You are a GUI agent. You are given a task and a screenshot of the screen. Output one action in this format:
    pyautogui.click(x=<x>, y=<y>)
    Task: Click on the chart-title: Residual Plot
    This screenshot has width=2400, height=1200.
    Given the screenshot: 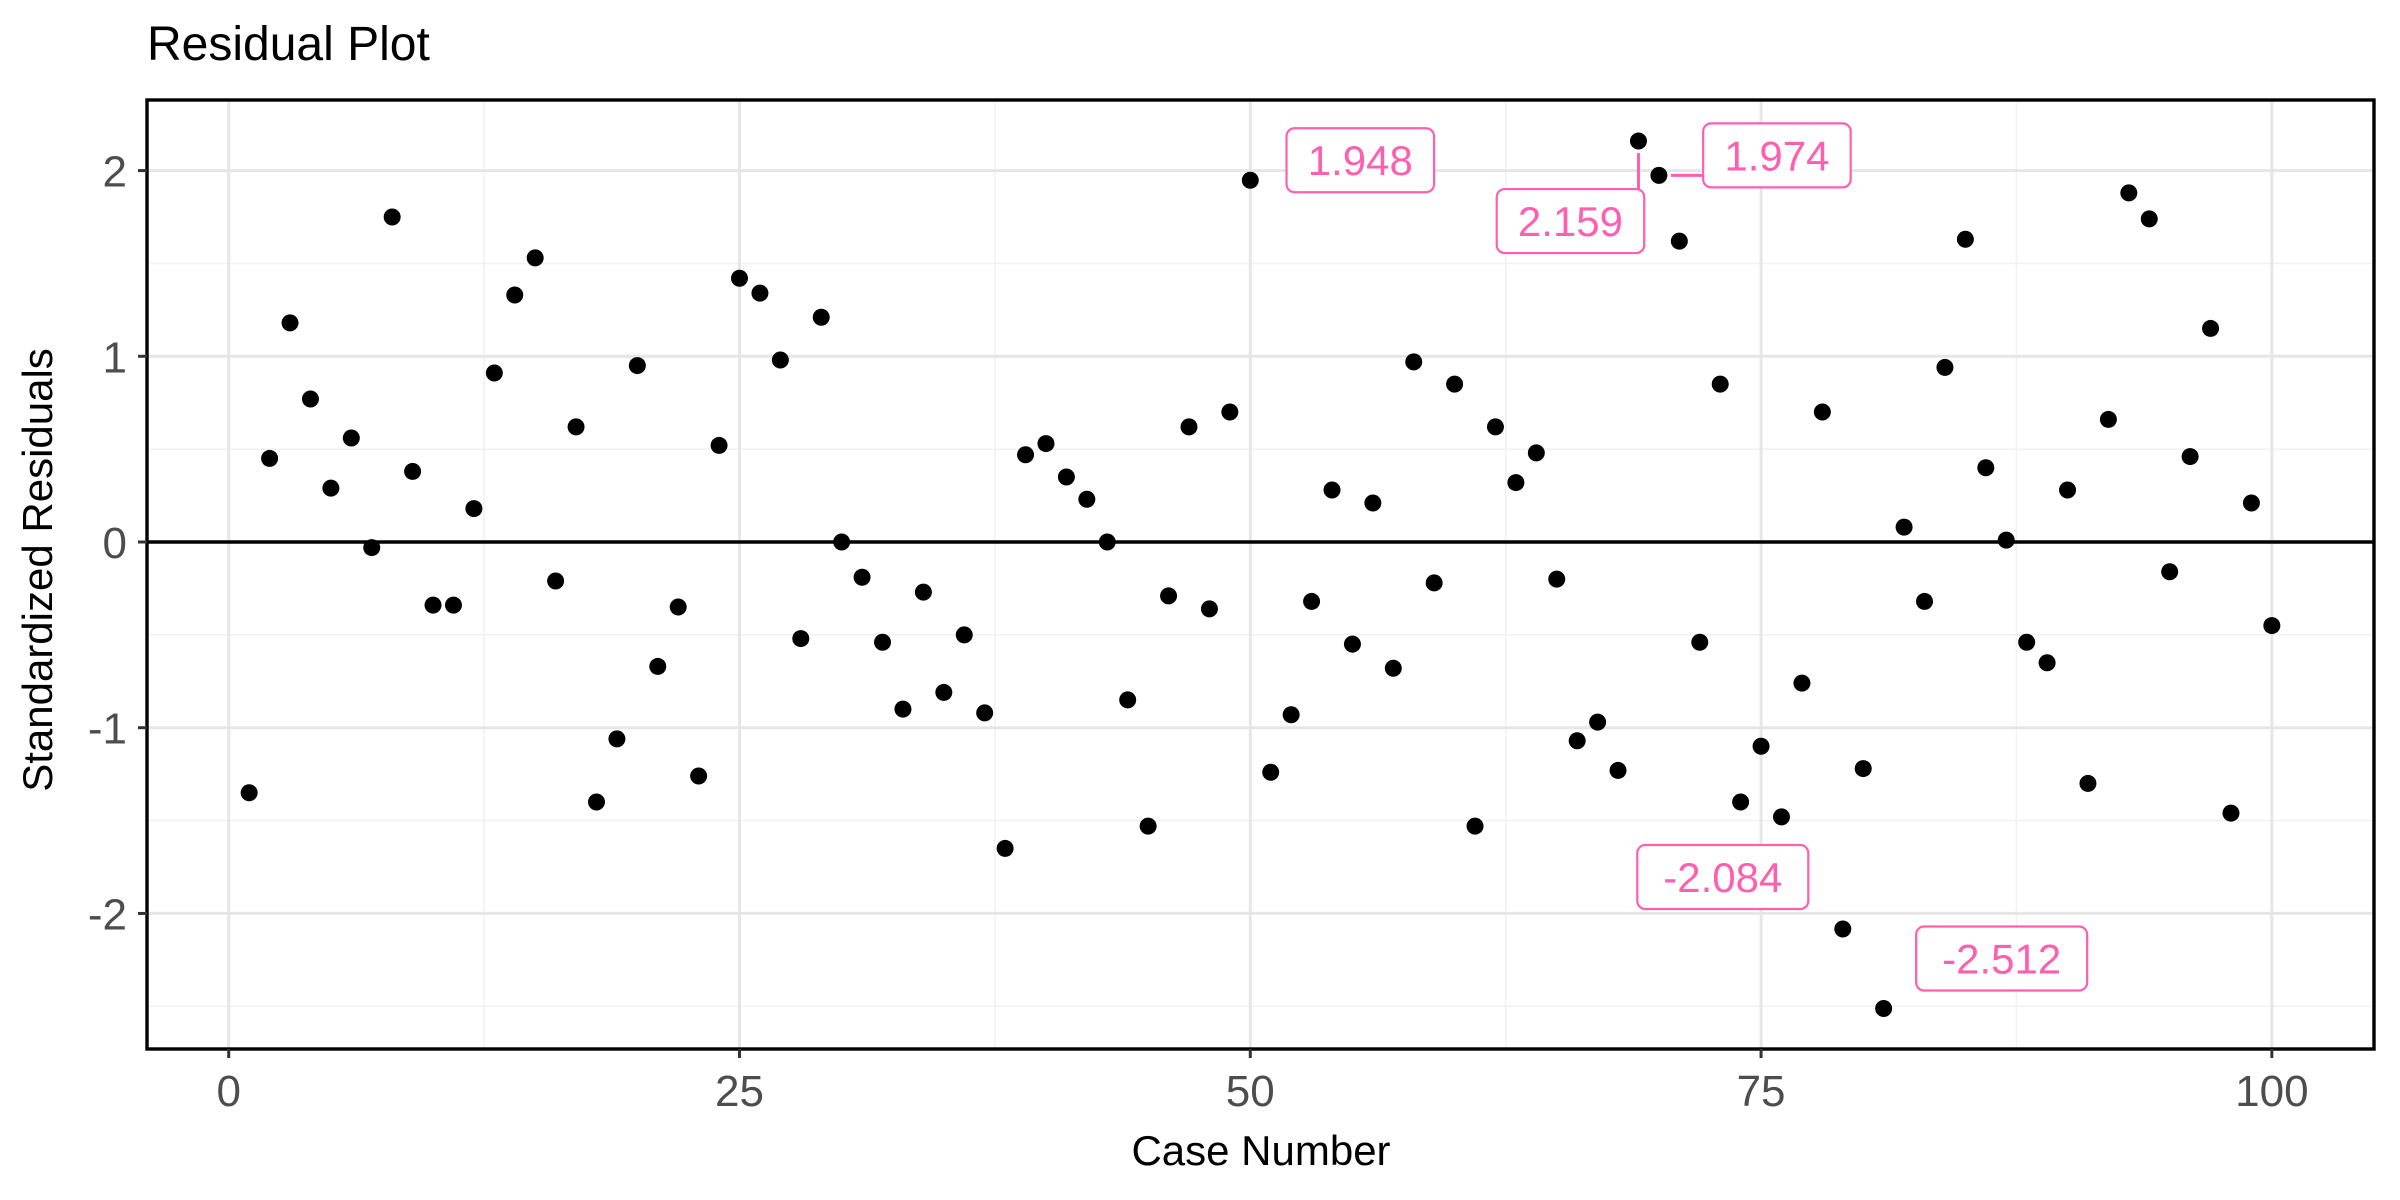 What is the action you would take?
    pyautogui.click(x=288, y=44)
    